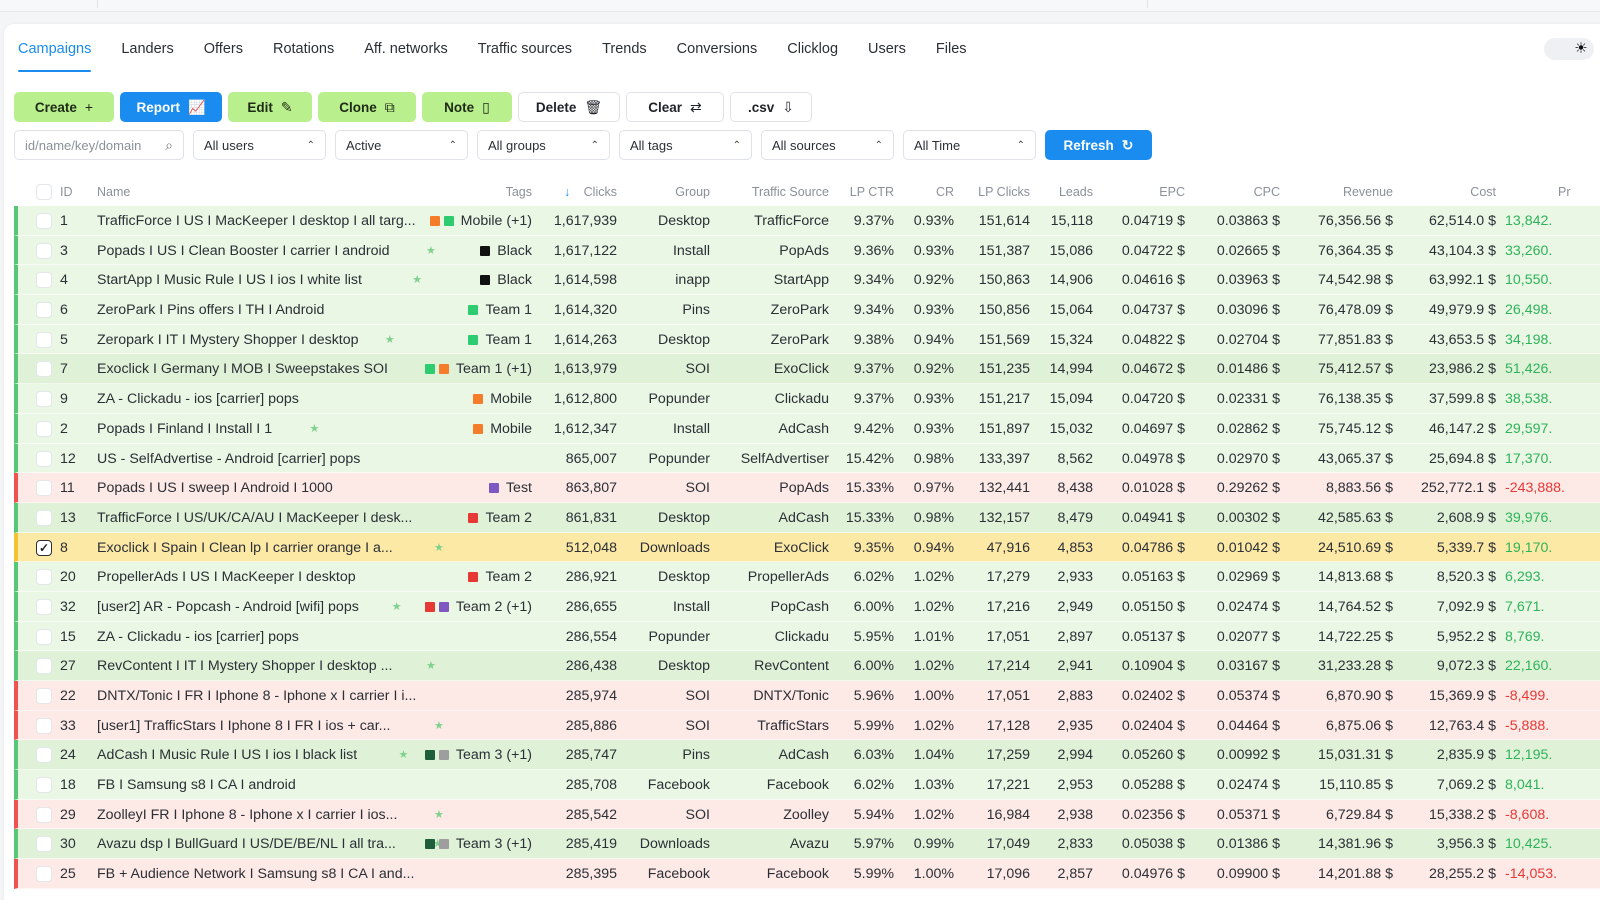  What do you see at coordinates (675, 107) in the screenshot?
I see `clear-button: Clear ⇄` at bounding box center [675, 107].